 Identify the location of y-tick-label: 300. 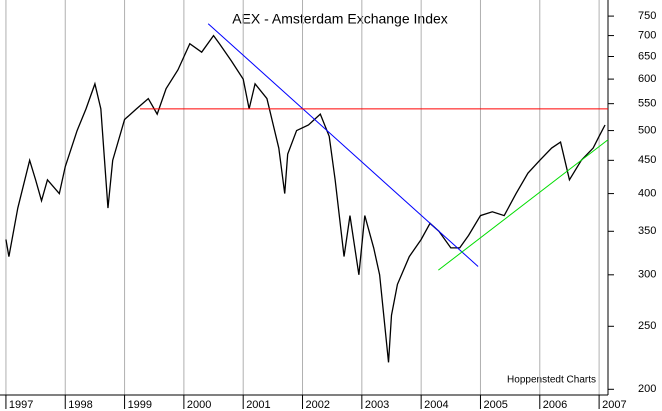
(647, 275).